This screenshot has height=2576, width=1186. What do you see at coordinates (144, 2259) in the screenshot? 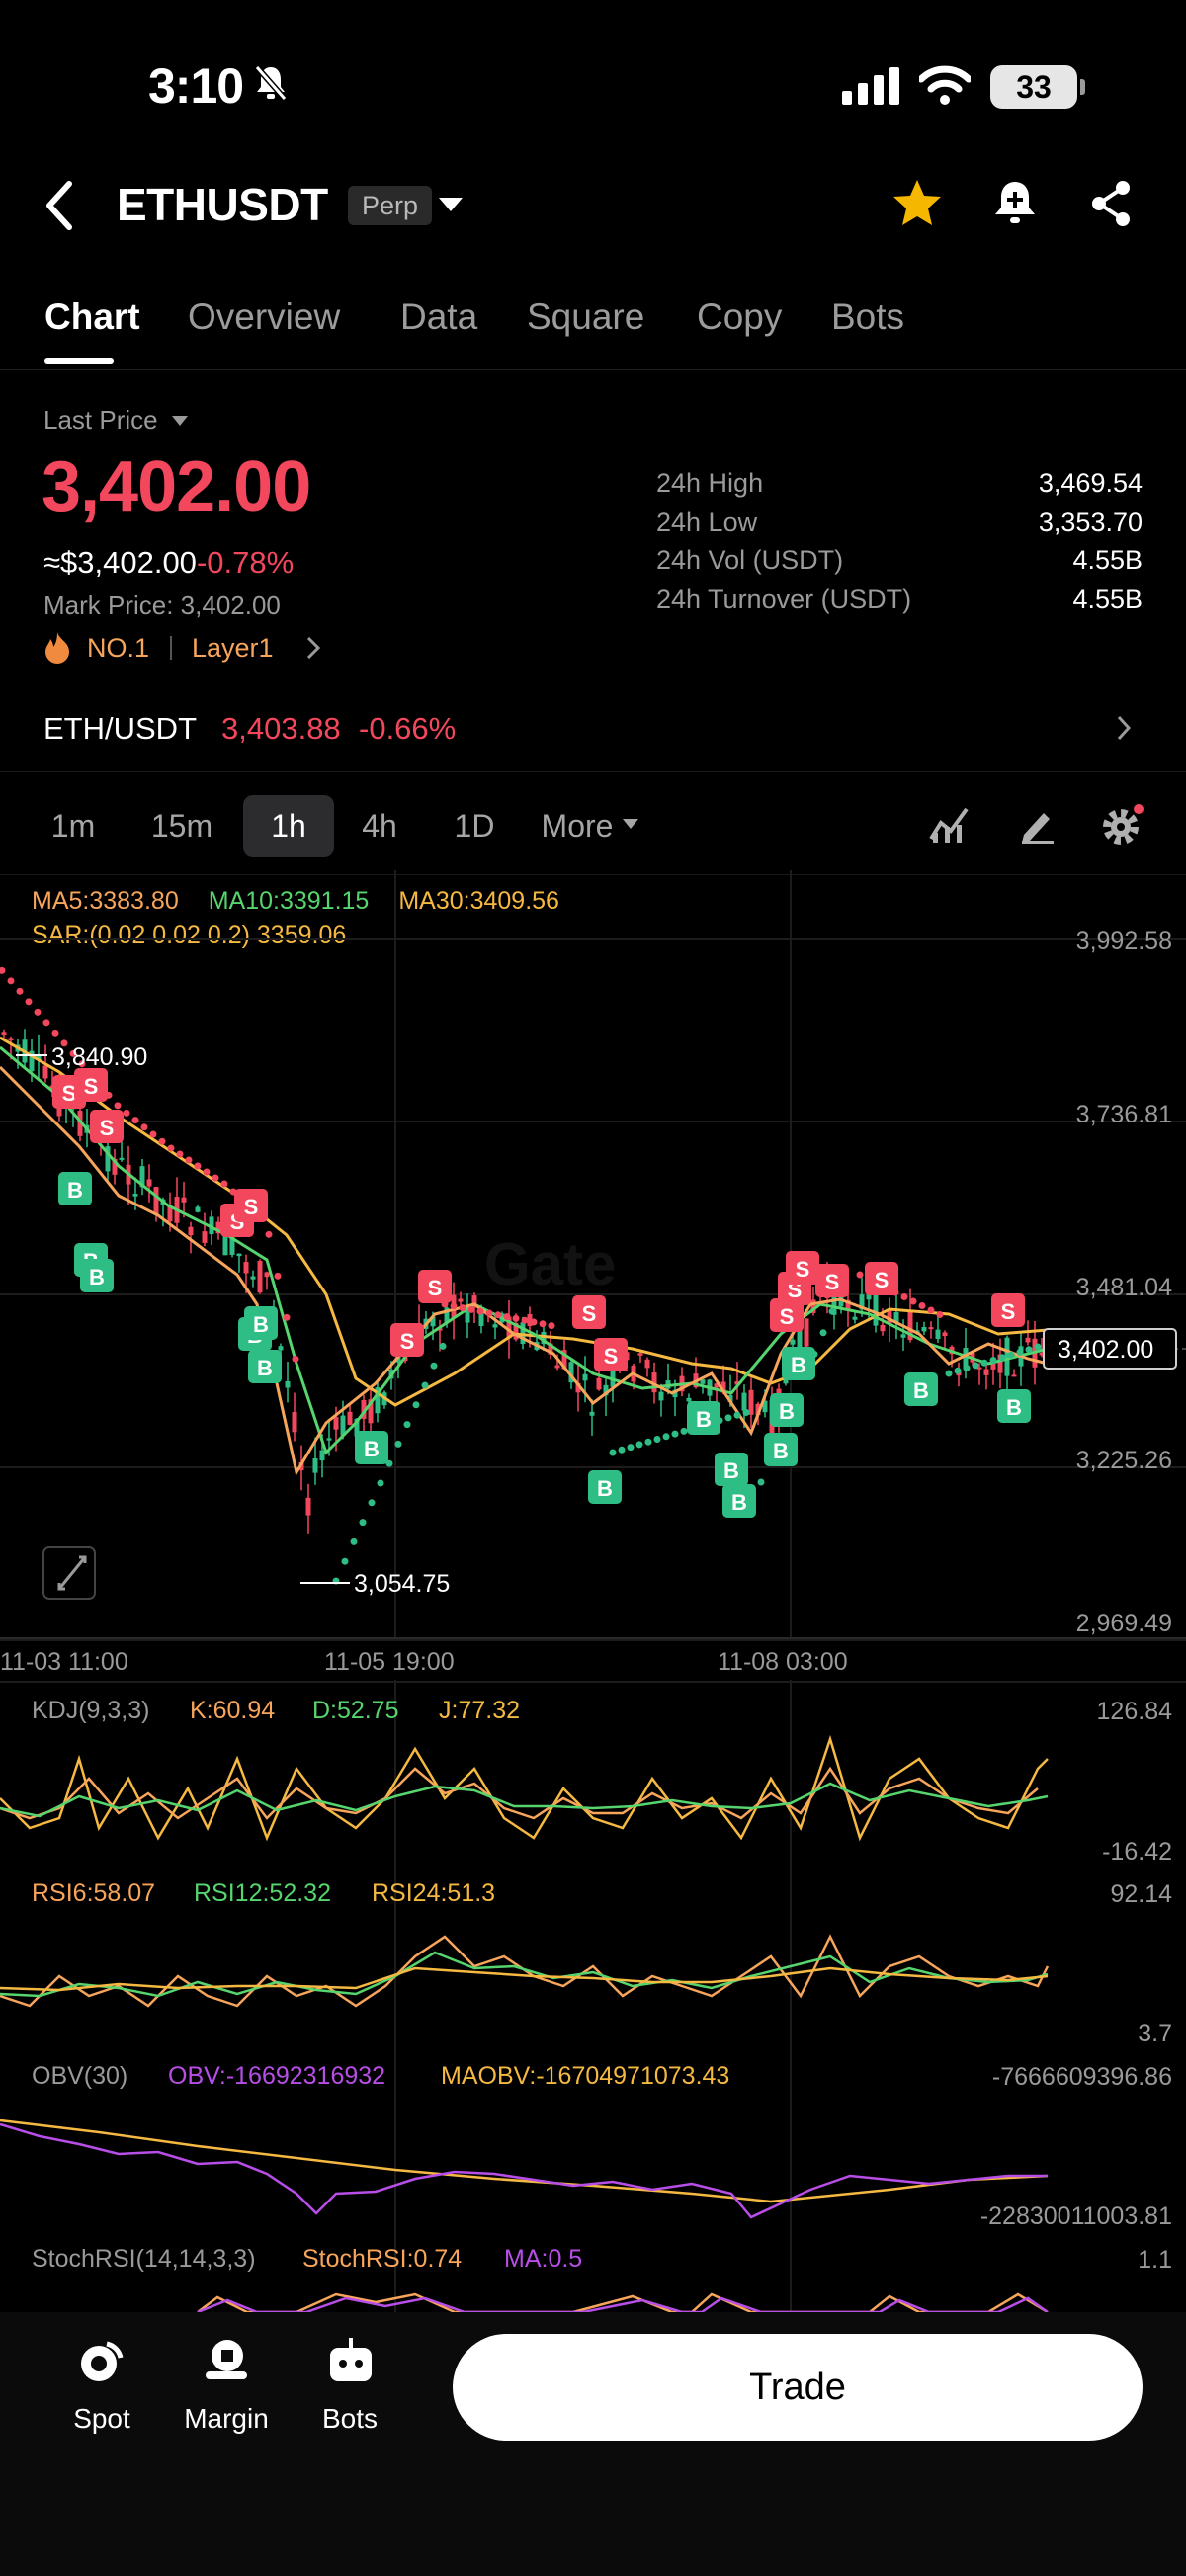
I see `stochrsi-title: StochRSI(14,14,3,3)` at bounding box center [144, 2259].